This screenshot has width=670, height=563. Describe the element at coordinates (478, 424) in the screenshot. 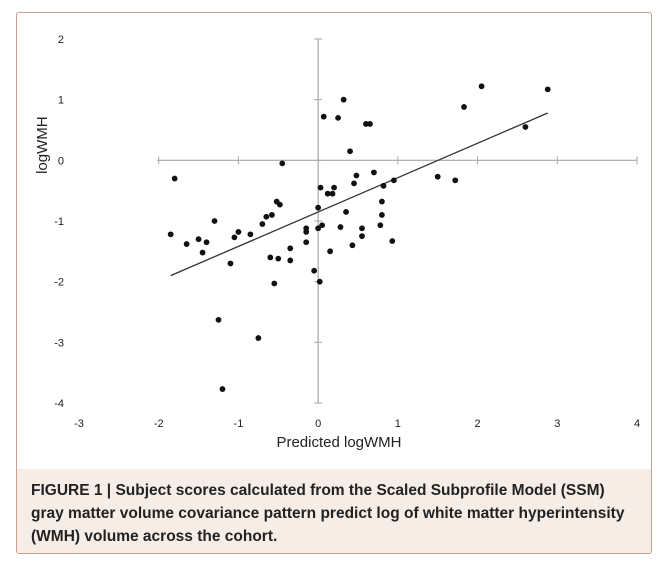

I see `x-tick-label: 2` at that location.